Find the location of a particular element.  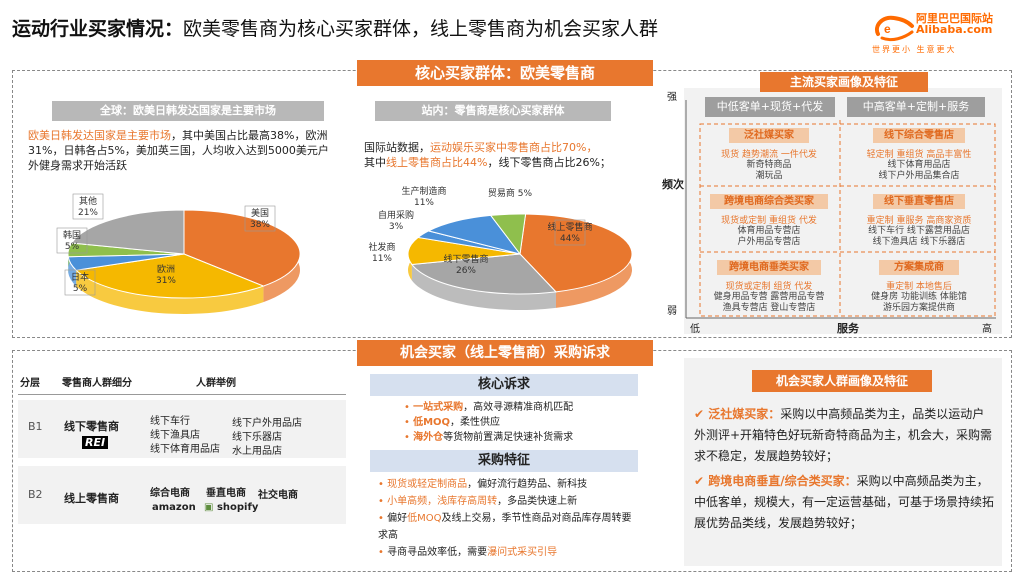

axis-x-right: 高 is located at coordinates (987, 329).